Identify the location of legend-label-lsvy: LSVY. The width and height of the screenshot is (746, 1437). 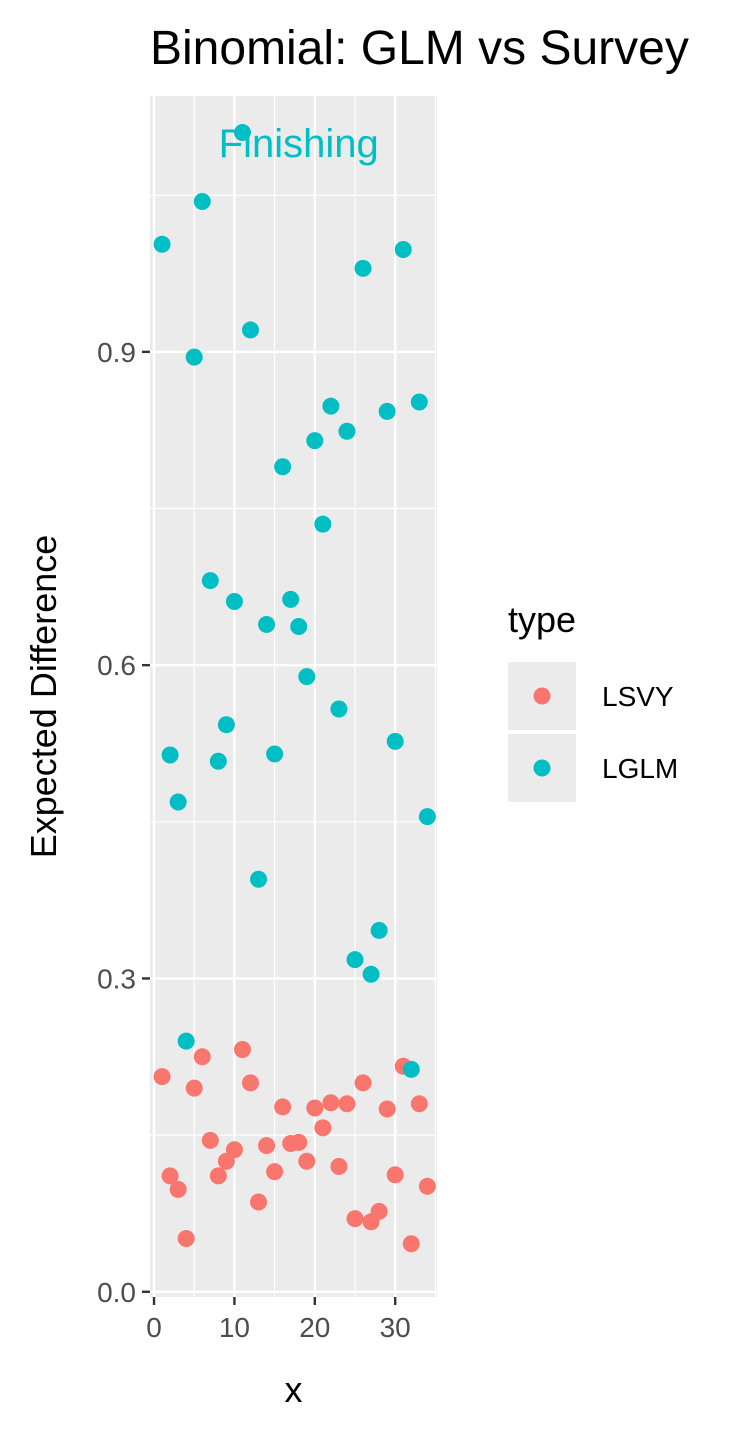
(638, 696).